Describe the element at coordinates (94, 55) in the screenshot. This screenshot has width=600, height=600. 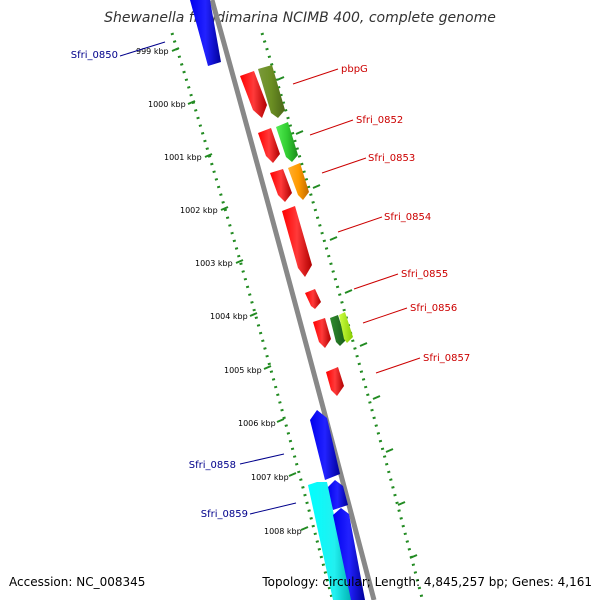
I see `gene-label-sfri-0850: Sfri_0850` at that location.